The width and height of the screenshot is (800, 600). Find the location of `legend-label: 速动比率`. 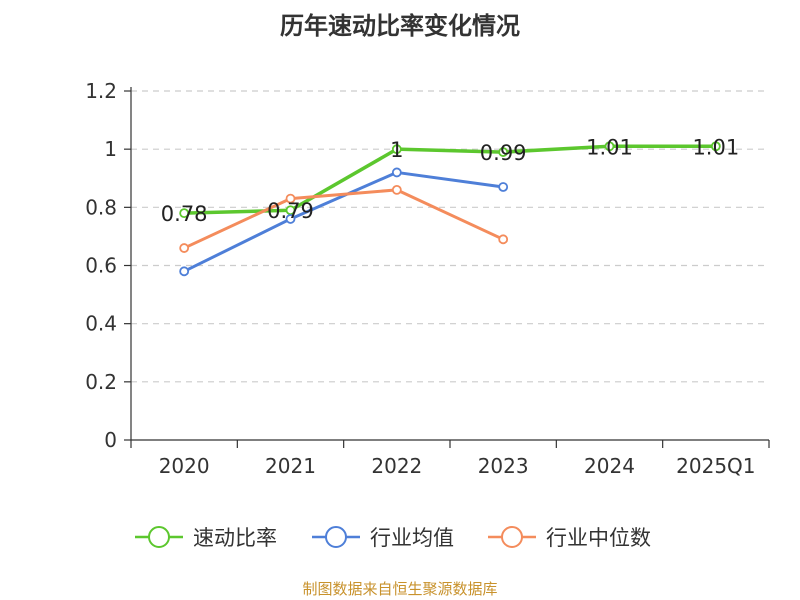

legend-label: 速动比率 is located at coordinates (235, 538).